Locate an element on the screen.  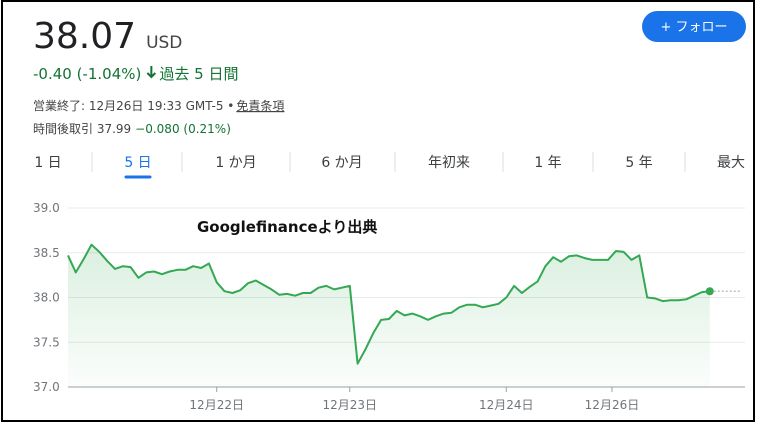
y-tick-label: 37.5 is located at coordinates (46, 342).